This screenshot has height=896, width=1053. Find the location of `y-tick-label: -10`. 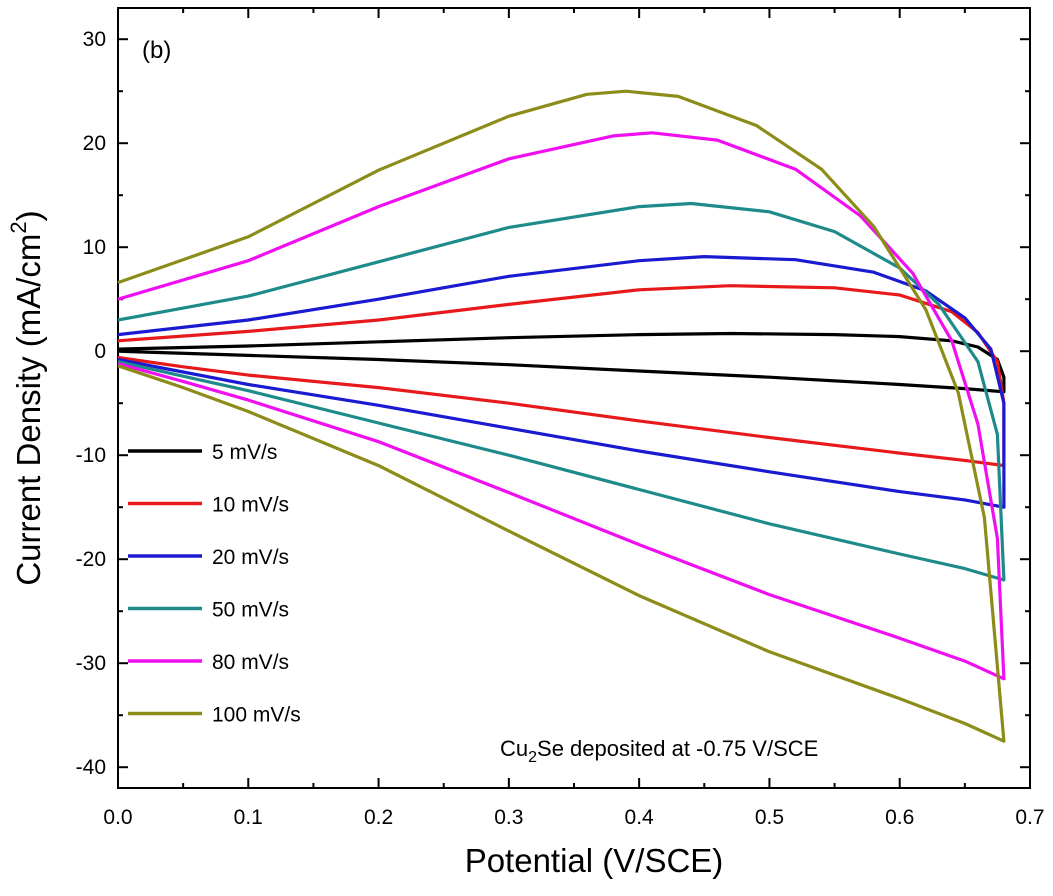

y-tick-label: -10 is located at coordinates (91, 455).